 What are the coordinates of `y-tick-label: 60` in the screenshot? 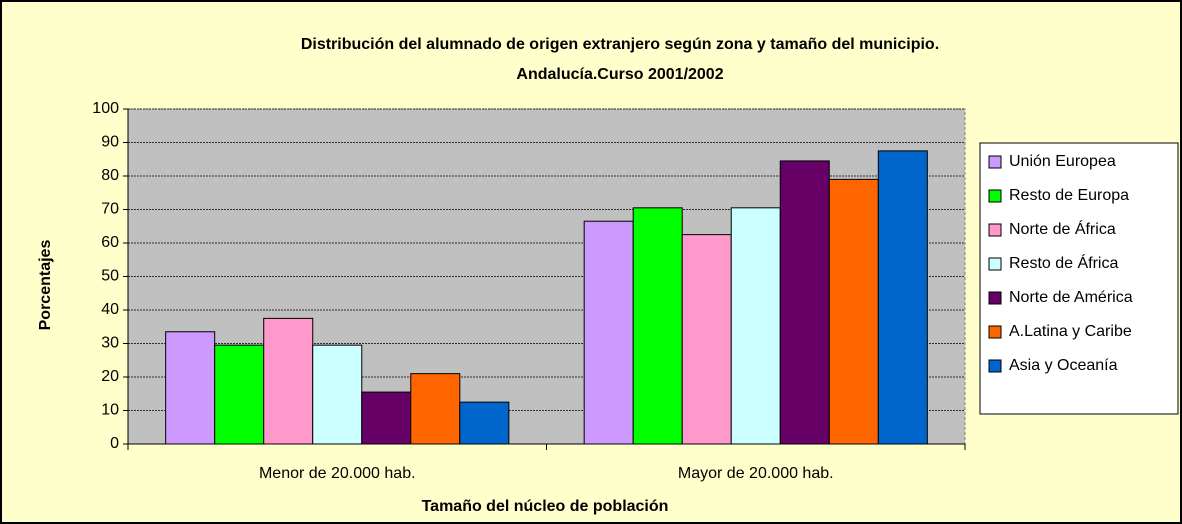 It's located at (110, 242).